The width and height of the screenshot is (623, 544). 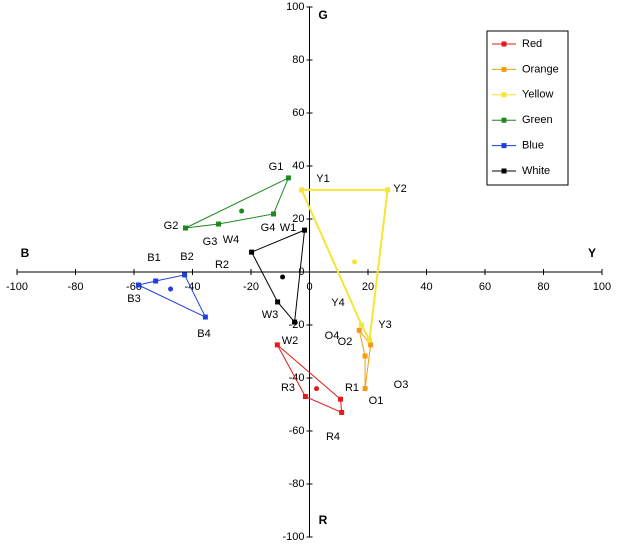 What do you see at coordinates (288, 388) in the screenshot?
I see `point-label: R3` at bounding box center [288, 388].